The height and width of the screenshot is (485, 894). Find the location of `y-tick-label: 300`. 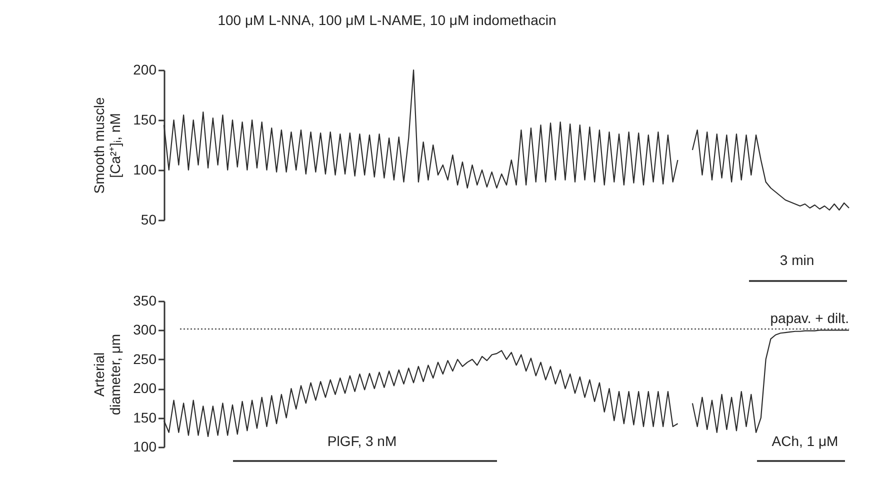

y-tick-label: 300 is located at coordinates (145, 330).